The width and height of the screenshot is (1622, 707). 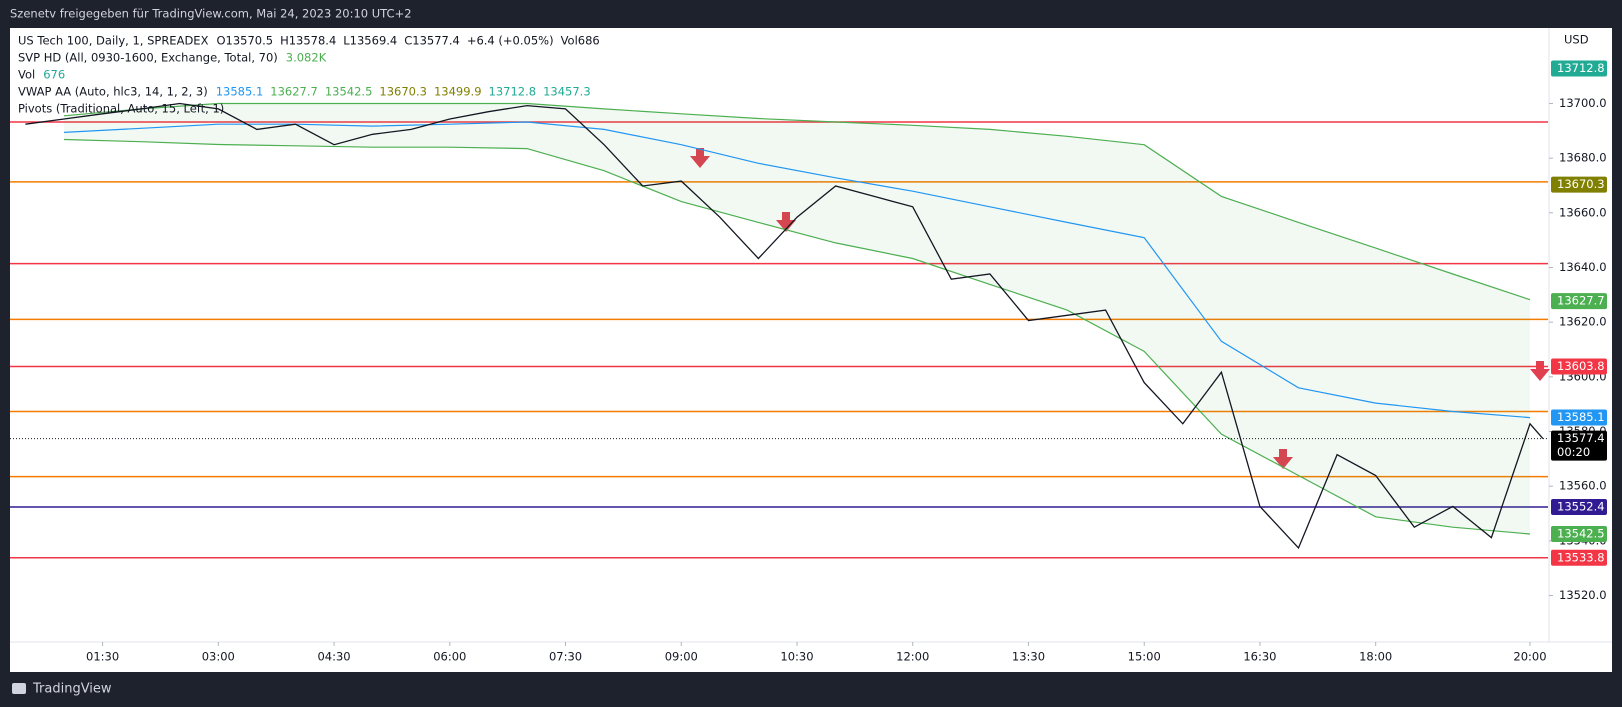 What do you see at coordinates (349, 92) in the screenshot?
I see `legend-value: 13542.5` at bounding box center [349, 92].